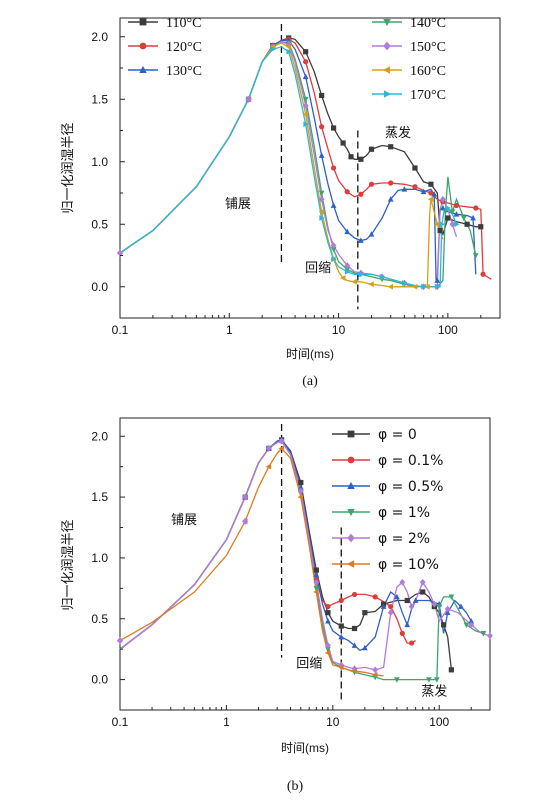  Describe the element at coordinates (68, 167) in the screenshot. I see `y-axis-label: 归一化润湿半径` at that location.